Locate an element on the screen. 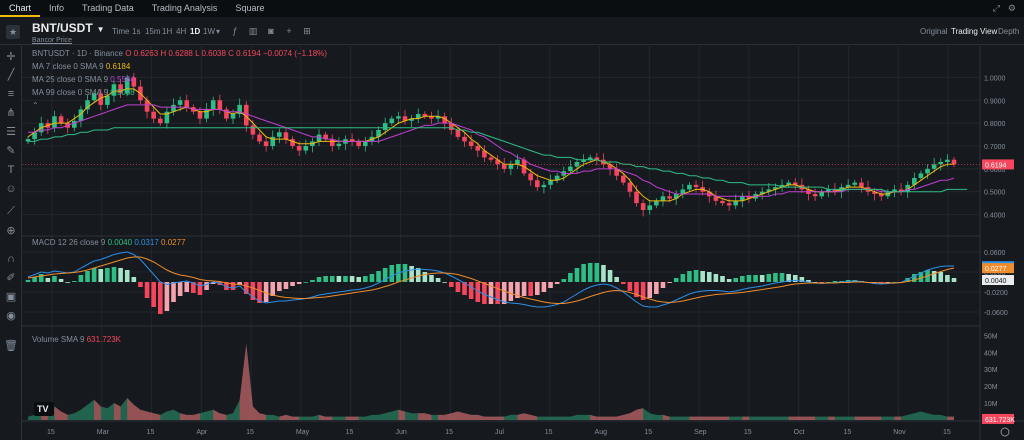 The height and width of the screenshot is (440, 1024). camera-icon: ◙ is located at coordinates (271, 31).